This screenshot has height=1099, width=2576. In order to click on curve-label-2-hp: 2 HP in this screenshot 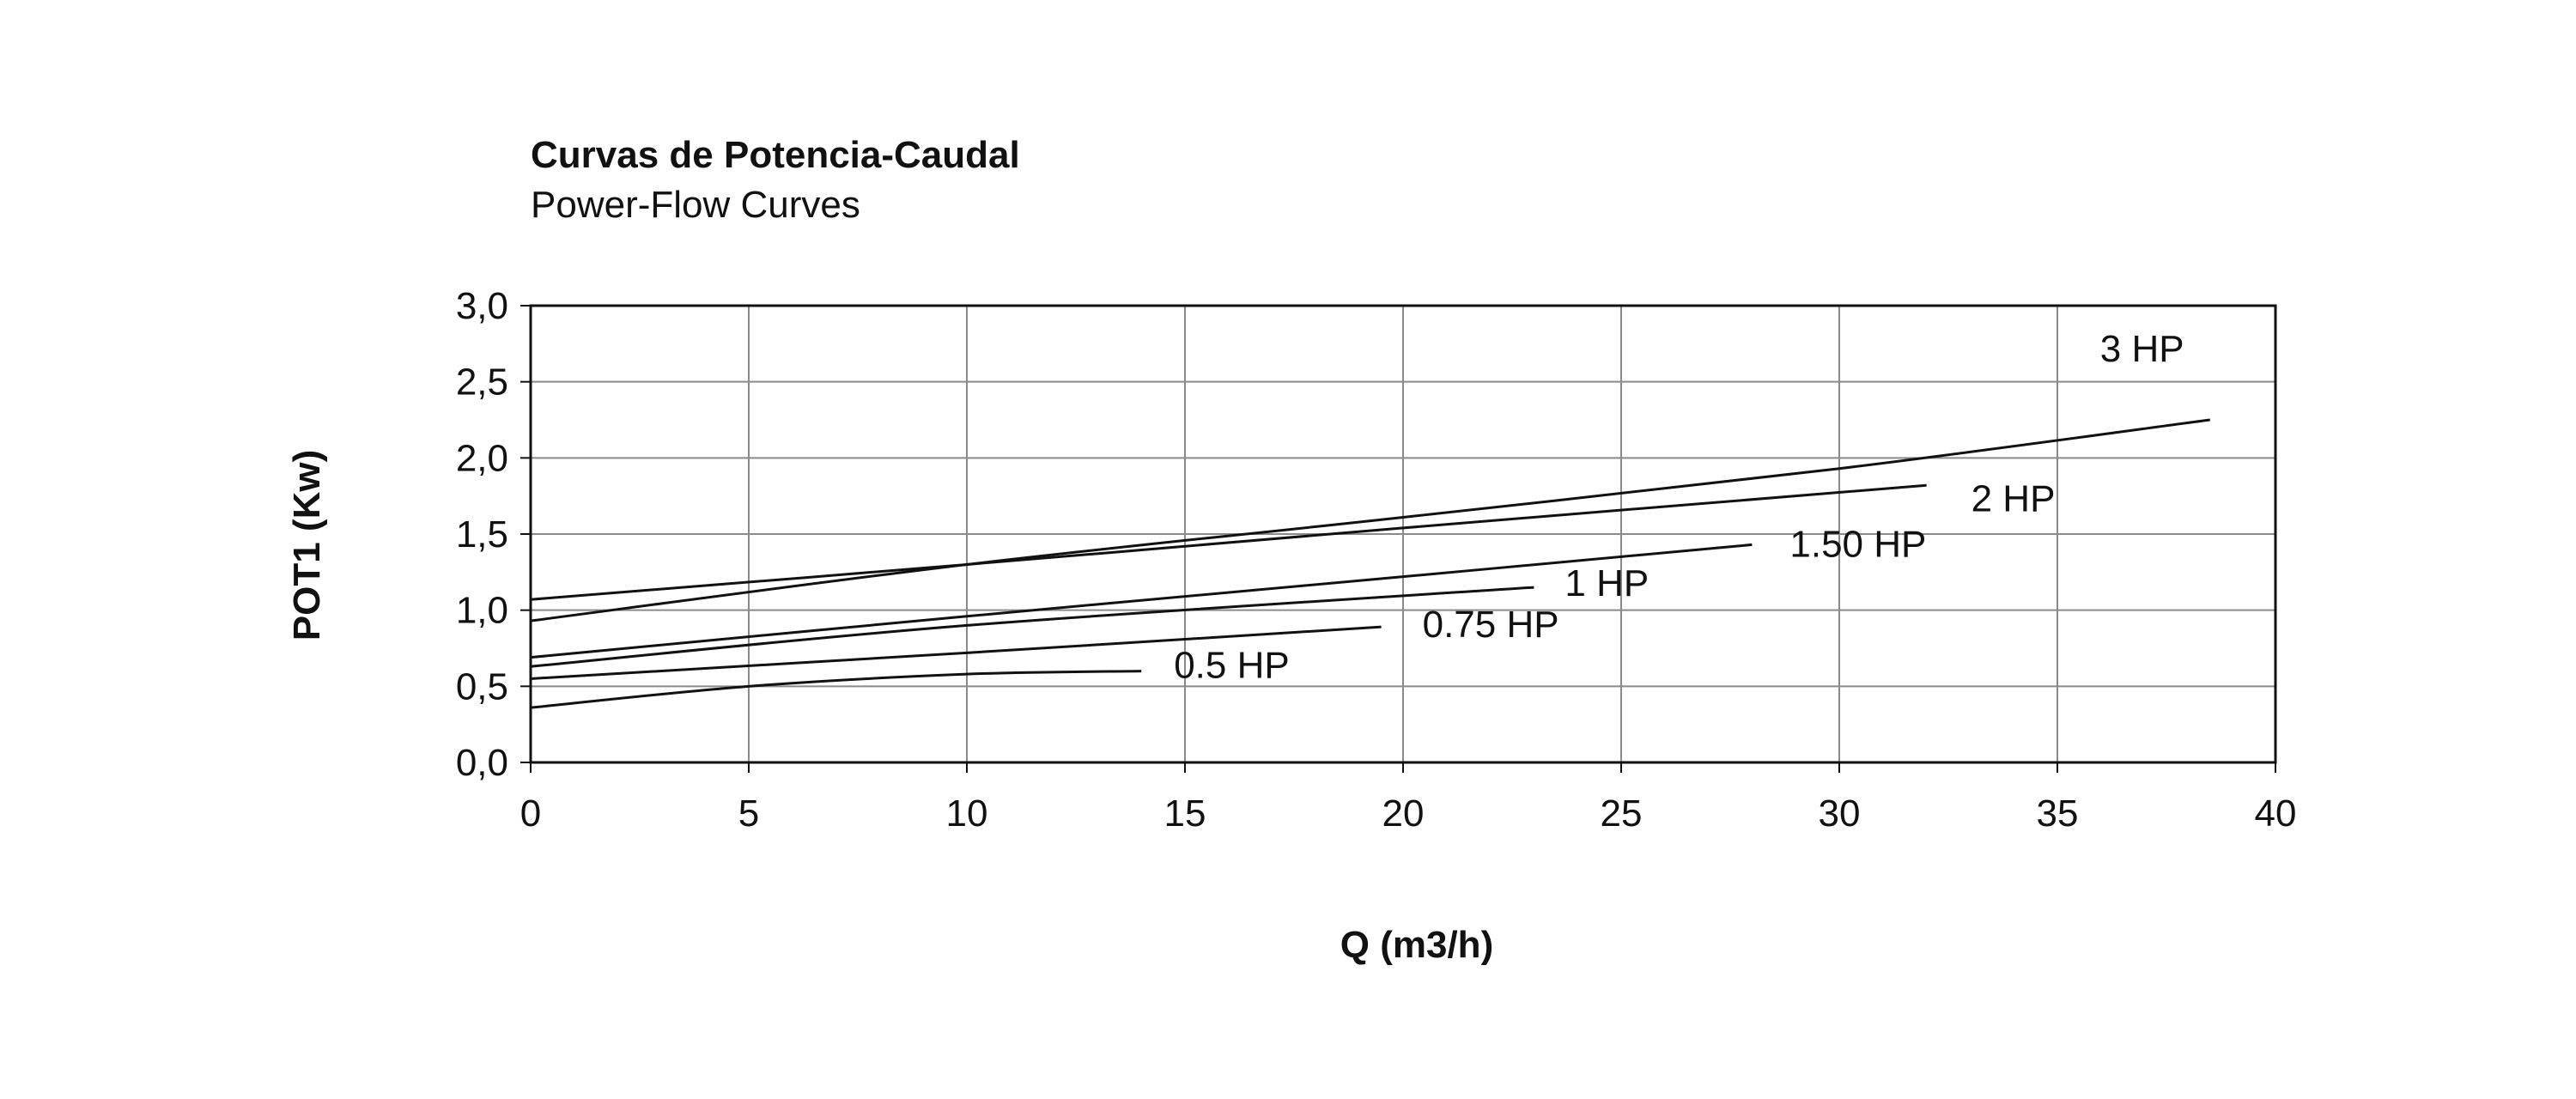, I will do `click(2013, 498)`.